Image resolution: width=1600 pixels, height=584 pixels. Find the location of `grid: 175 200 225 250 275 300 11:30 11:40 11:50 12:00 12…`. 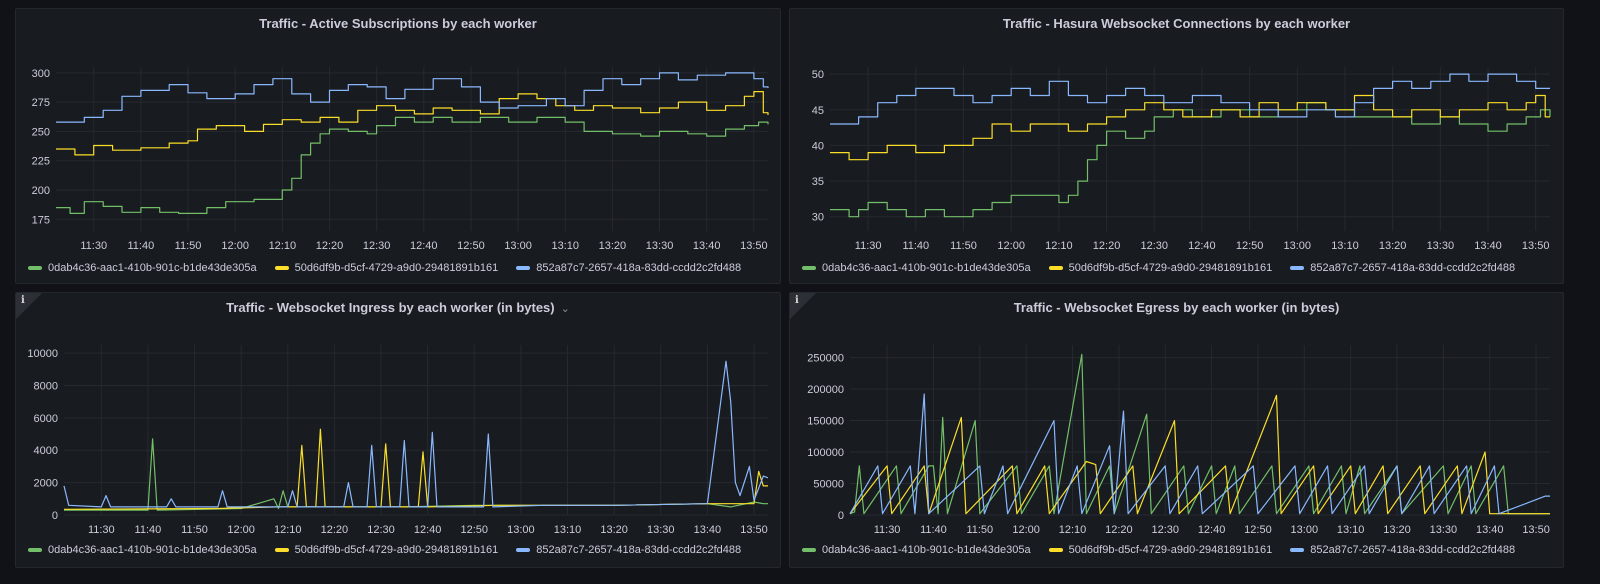

grid: 175 200 225 250 275 300 11:30 11:40 11:50 12:00 12… is located at coordinates (400, 159).